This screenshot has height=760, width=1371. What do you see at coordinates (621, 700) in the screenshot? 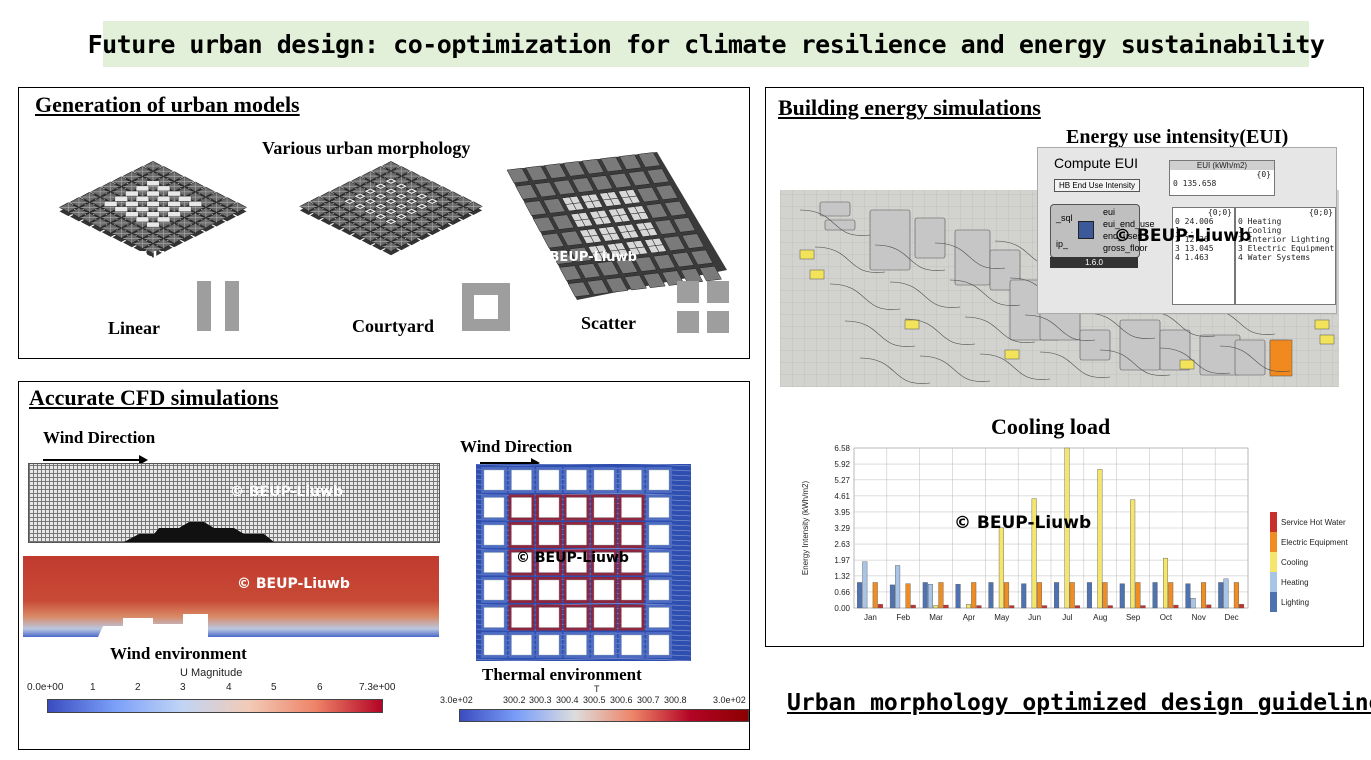
I see `t-tick-5: 300.6` at bounding box center [621, 700].